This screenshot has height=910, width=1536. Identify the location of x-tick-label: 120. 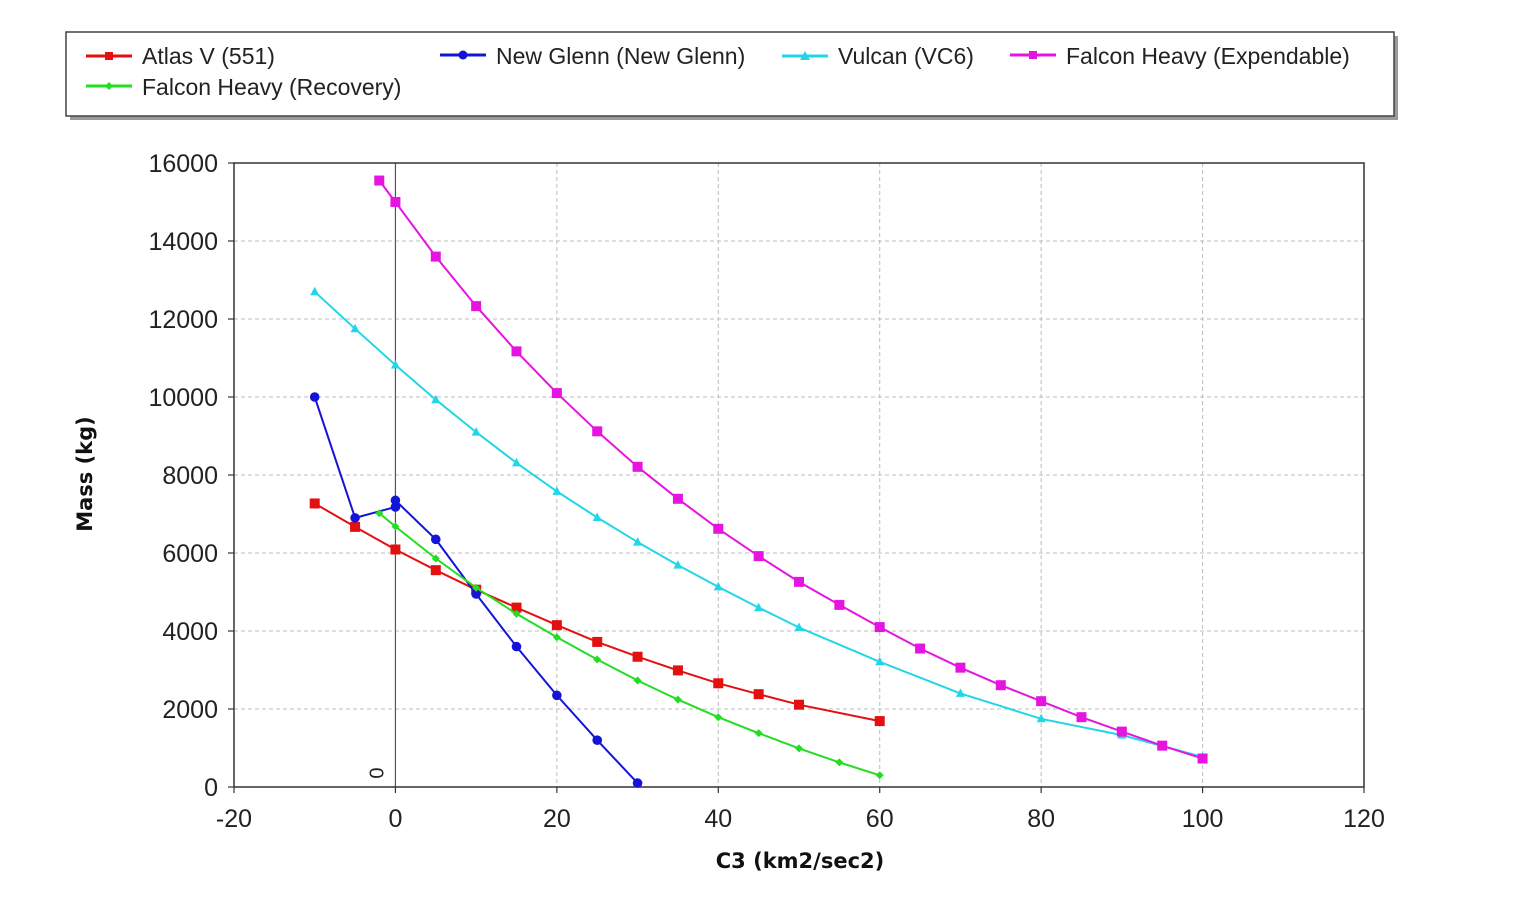
(1364, 819).